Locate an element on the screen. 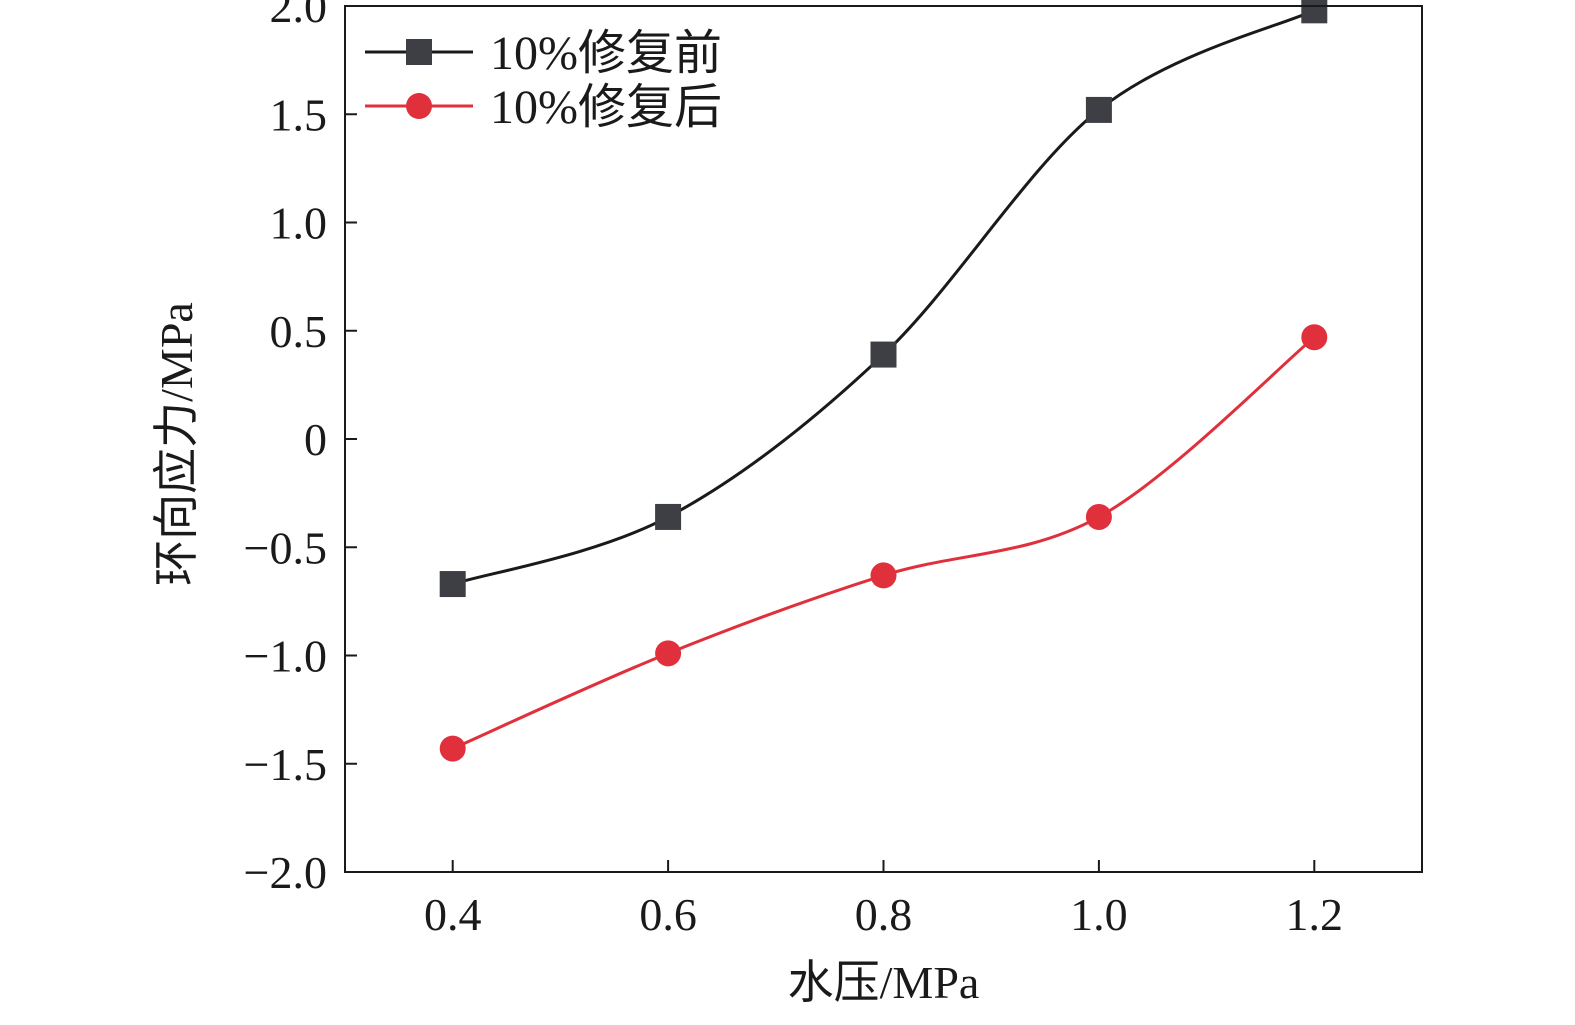  x-tick-label: 1.0 is located at coordinates (1099, 914).